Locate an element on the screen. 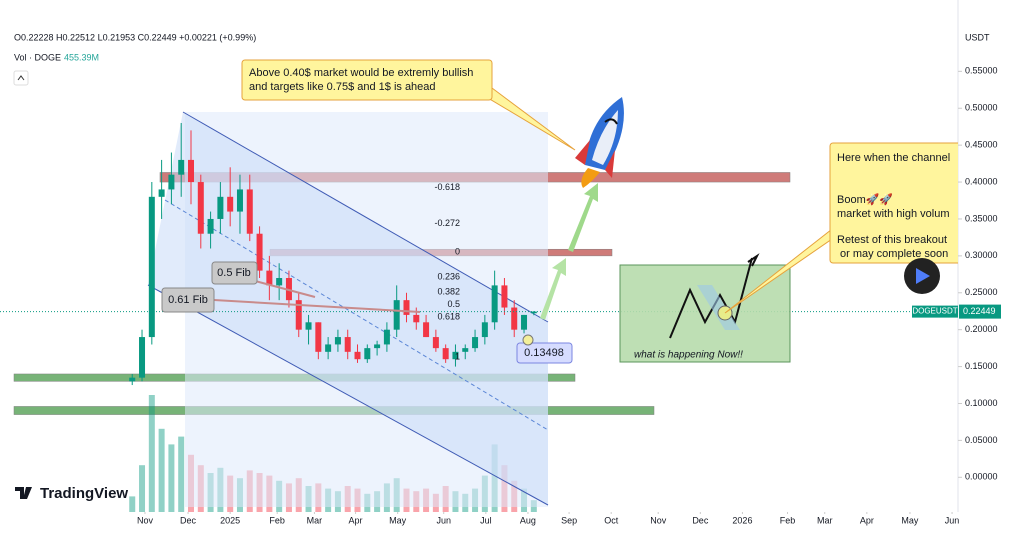 Image resolution: width=1024 pixels, height=548 pixels. arrow is located at coordinates (583, 217).